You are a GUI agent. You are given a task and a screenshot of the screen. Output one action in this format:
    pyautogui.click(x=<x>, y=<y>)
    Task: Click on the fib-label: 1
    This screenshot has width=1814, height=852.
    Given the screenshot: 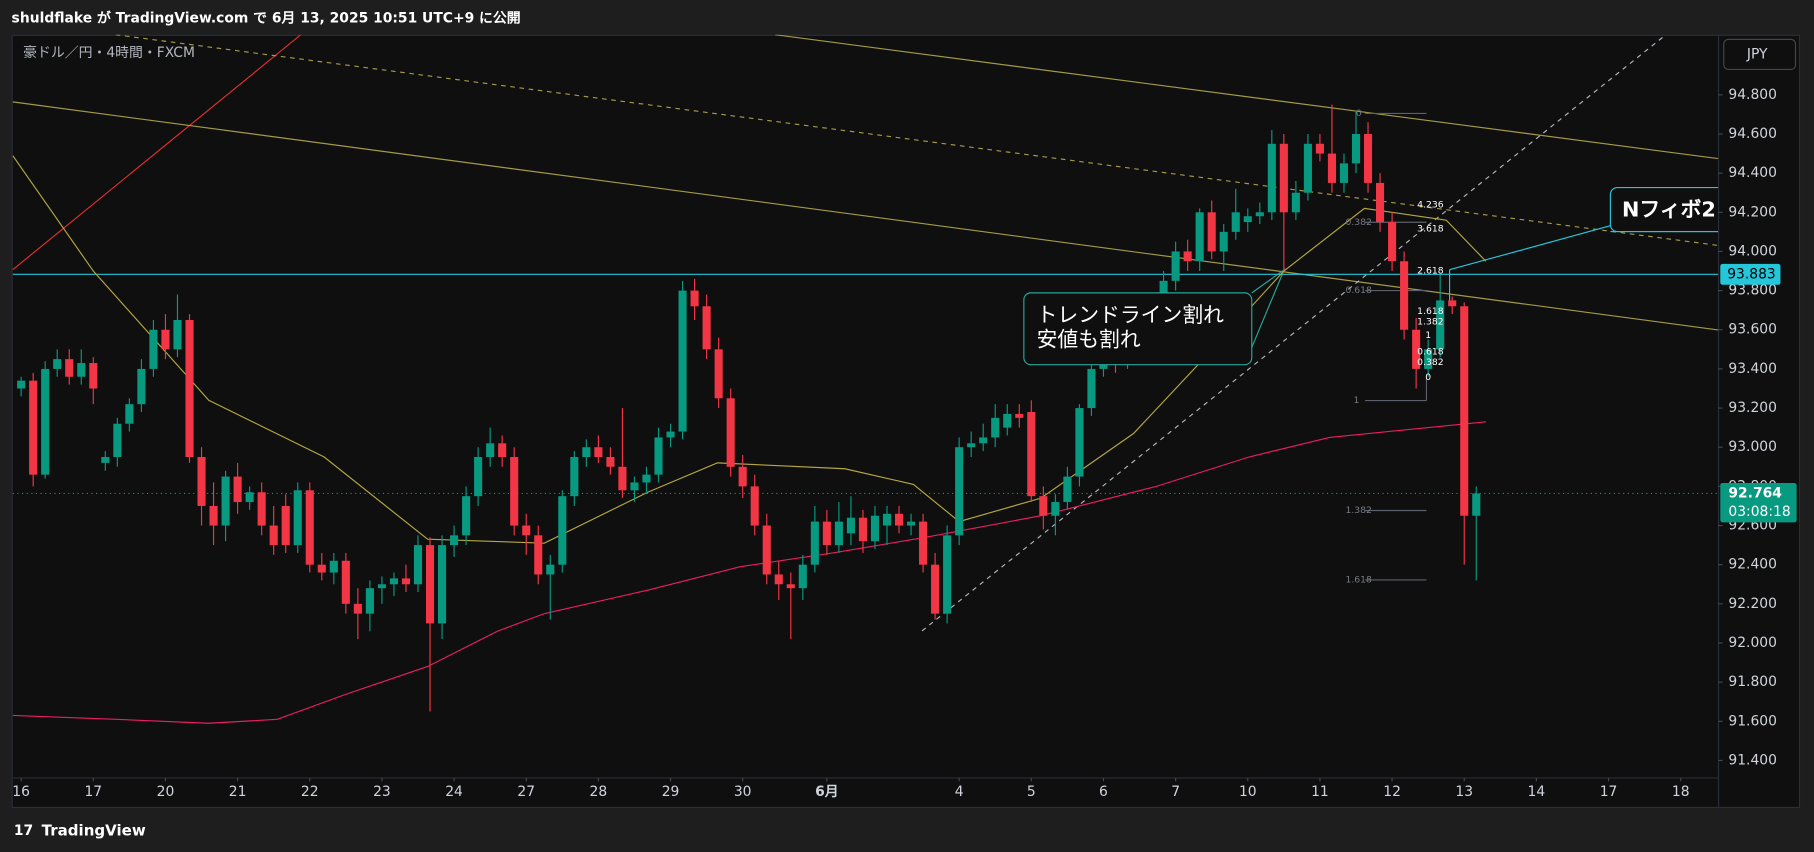 What is the action you would take?
    pyautogui.click(x=1357, y=400)
    